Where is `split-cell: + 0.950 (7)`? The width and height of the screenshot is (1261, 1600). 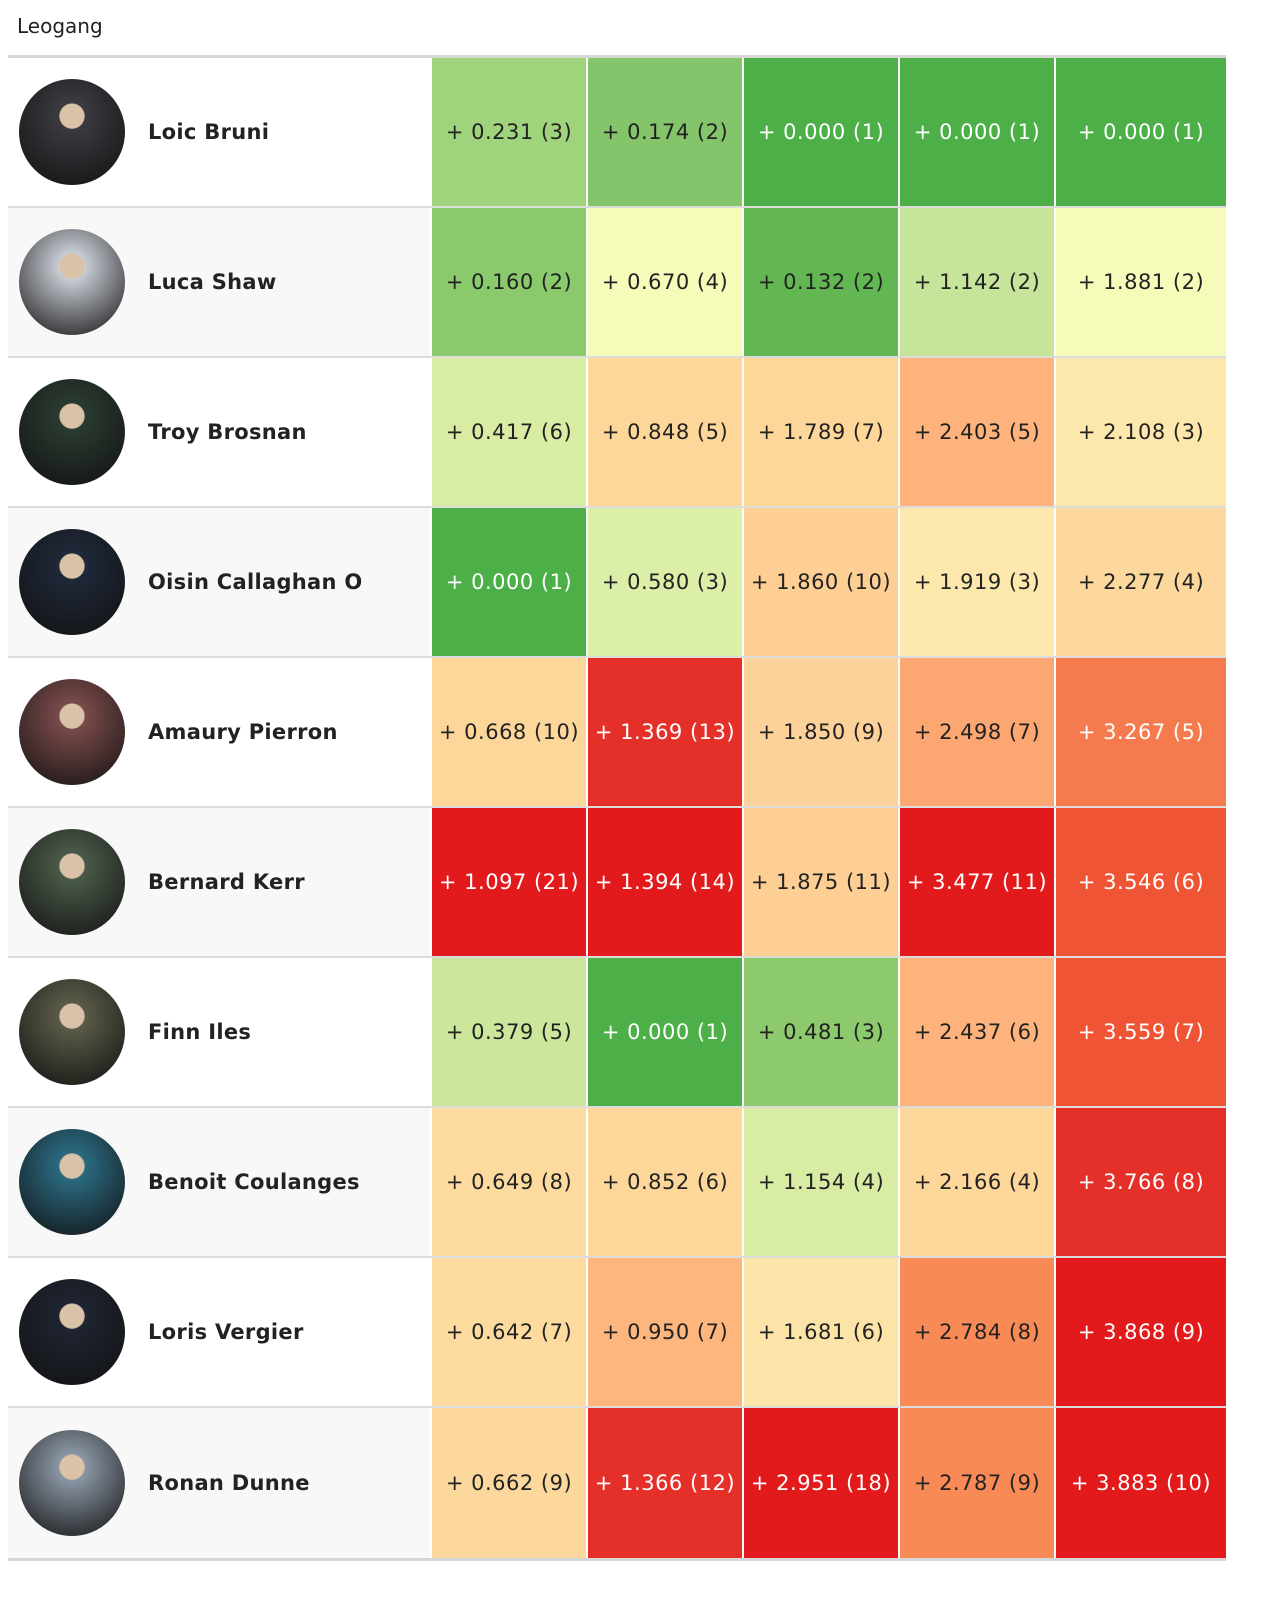 split-cell: + 0.950 (7) is located at coordinates (664, 1332).